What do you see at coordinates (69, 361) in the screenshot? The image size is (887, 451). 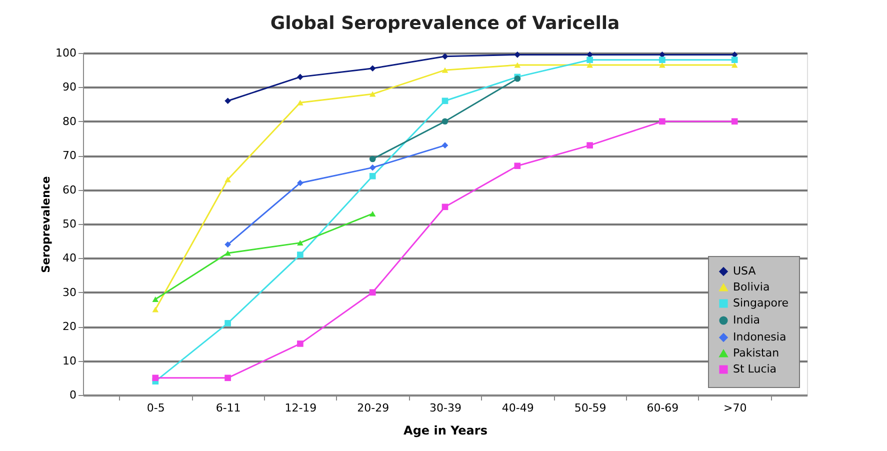 I see `y-tick-label: 10` at bounding box center [69, 361].